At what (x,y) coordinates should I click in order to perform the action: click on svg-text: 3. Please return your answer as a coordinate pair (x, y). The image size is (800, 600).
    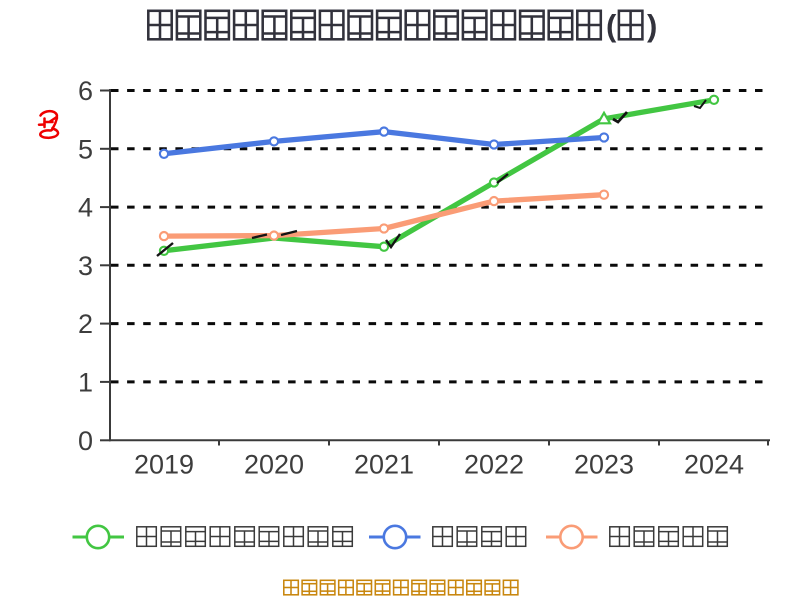
    Looking at the image, I should click on (85, 266).